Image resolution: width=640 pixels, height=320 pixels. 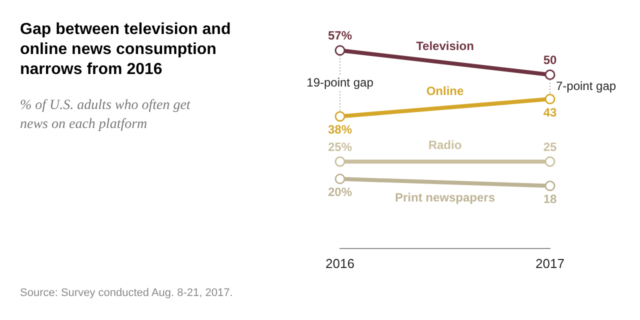 I want to click on series-label: Print newspapers, so click(x=445, y=197).